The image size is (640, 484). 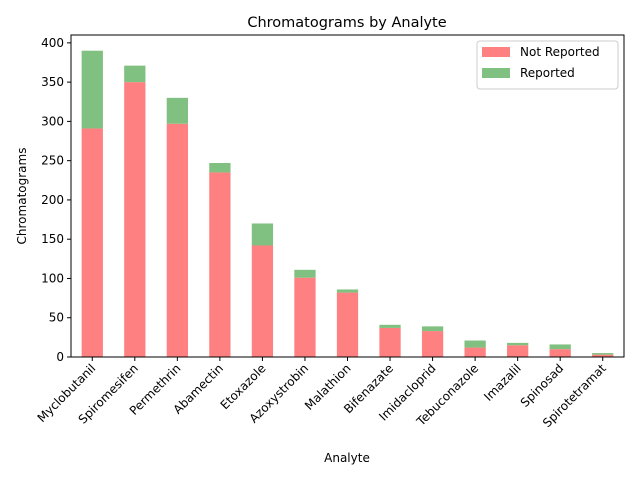 I want to click on legend-label-0: Not Reported, so click(x=560, y=52).